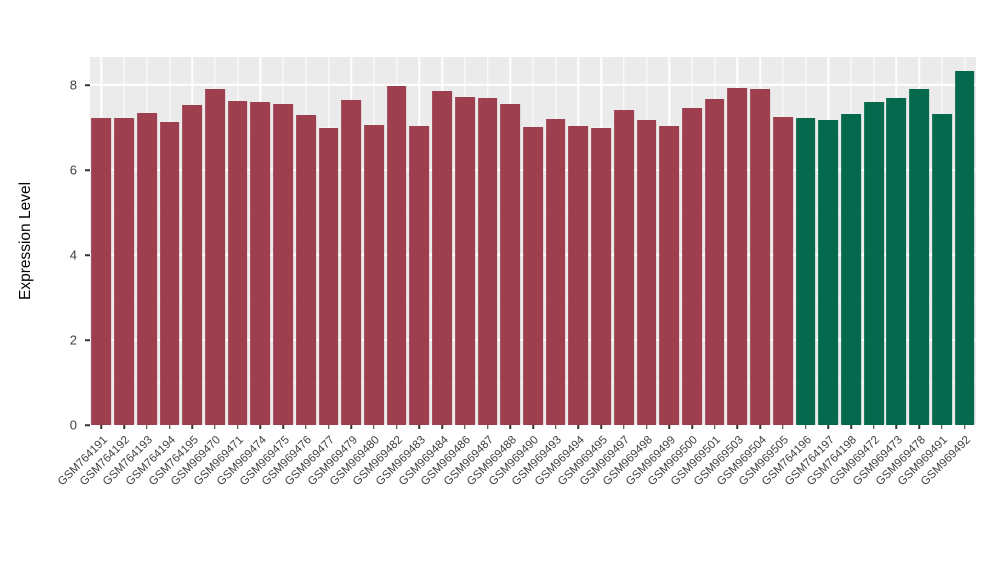  Describe the element at coordinates (73, 425) in the screenshot. I see `y-tick-label: 0` at that location.